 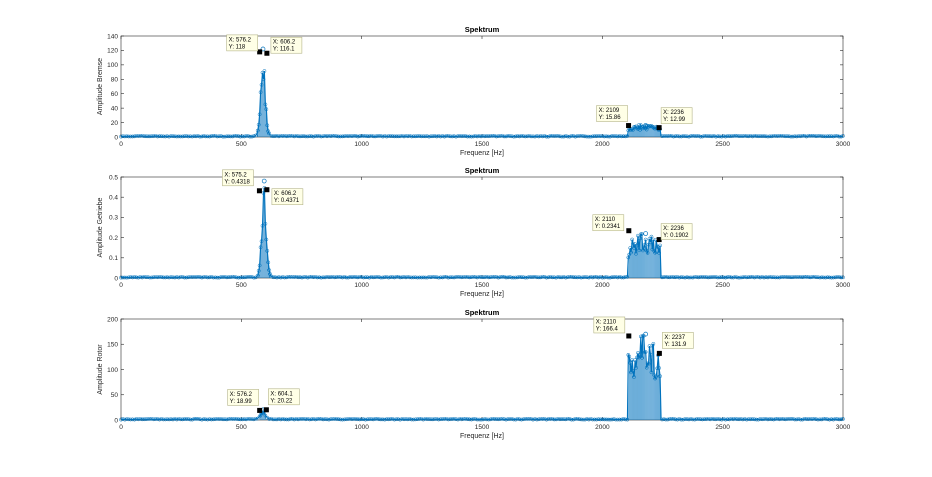 What do you see at coordinates (100, 86) in the screenshot?
I see `y-axis-label: Amplitude Bremse` at bounding box center [100, 86].